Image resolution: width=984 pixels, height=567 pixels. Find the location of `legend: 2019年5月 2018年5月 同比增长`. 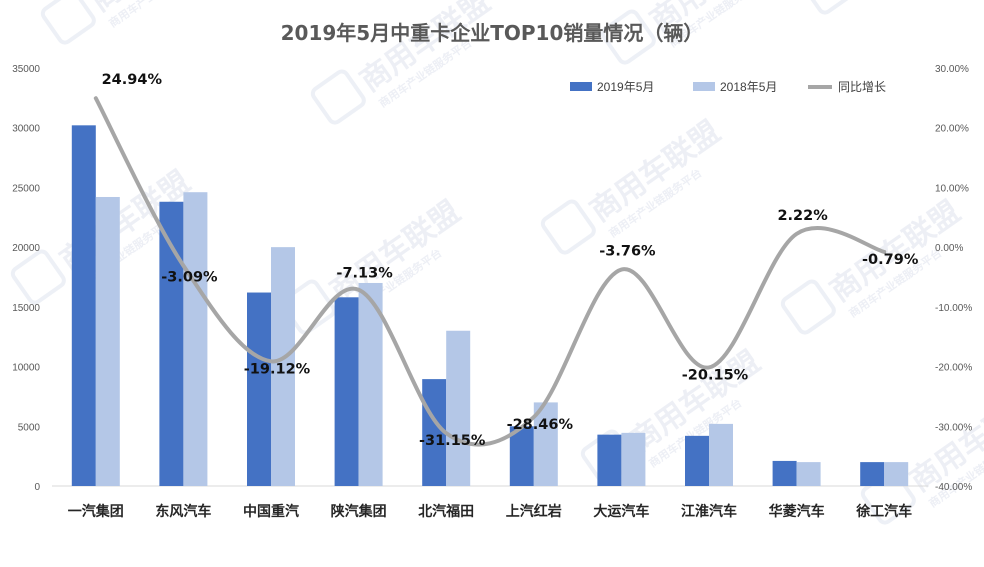

legend: 2019年5月 2018年5月 同比增长 is located at coordinates (728, 87).